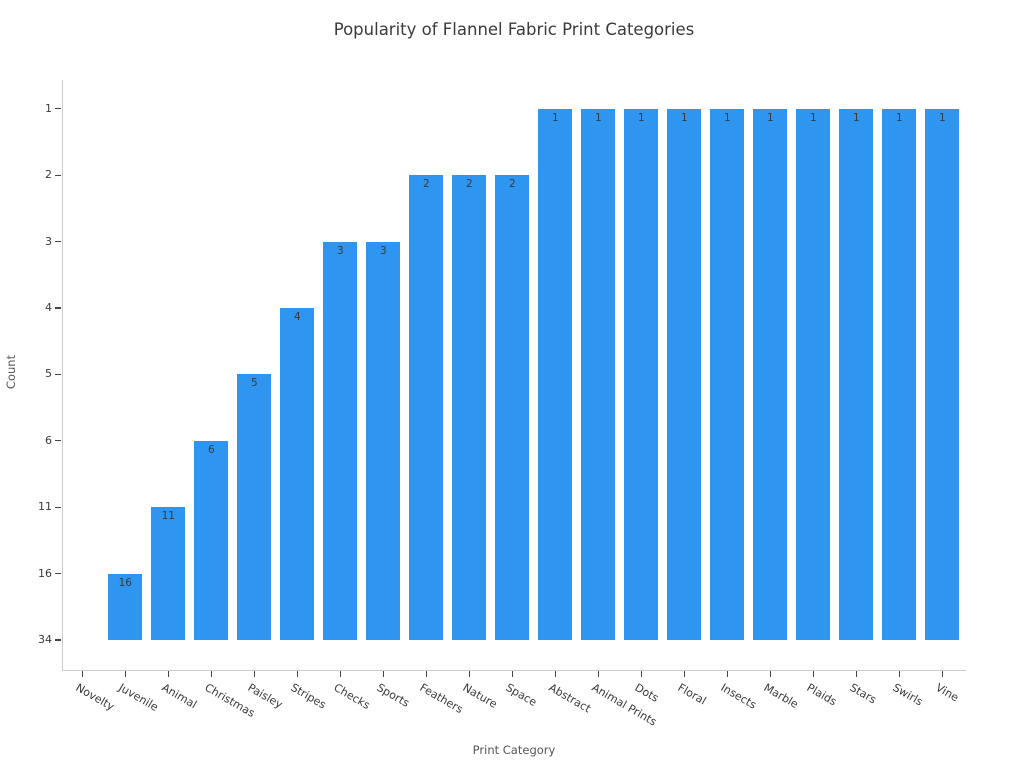  Describe the element at coordinates (125, 582) in the screenshot. I see `bar-value-label: 16` at that location.